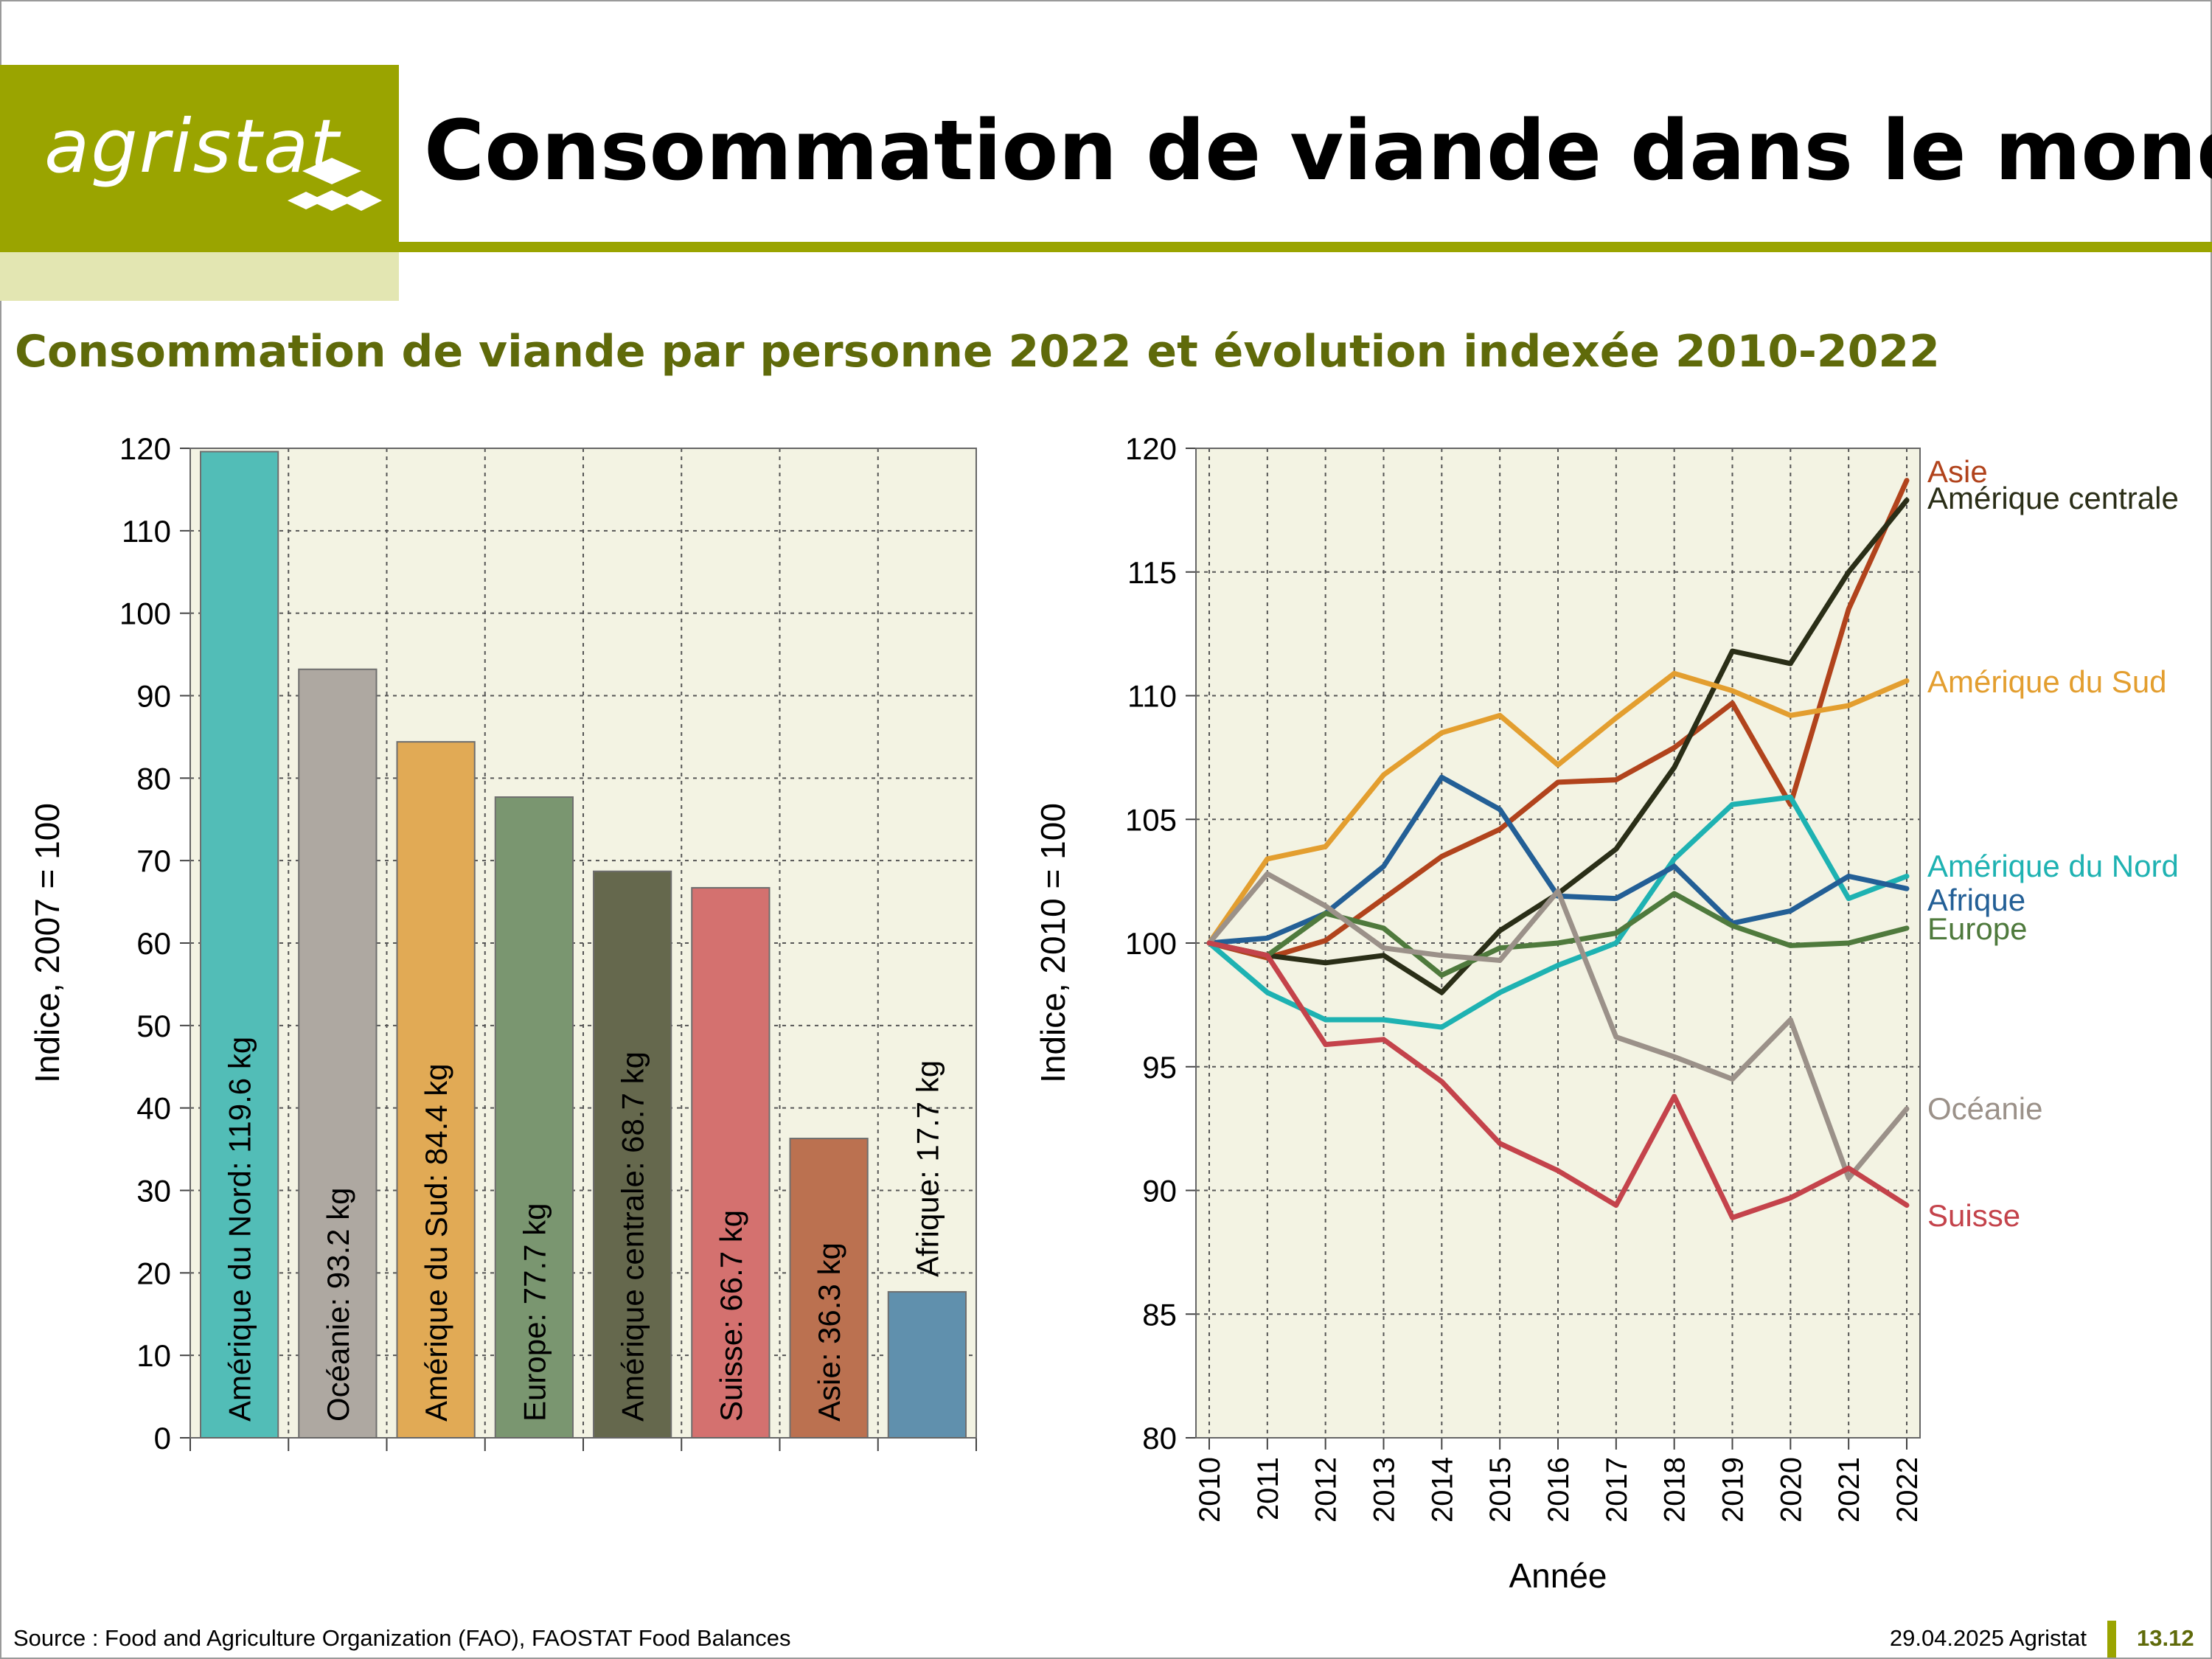 The width and height of the screenshot is (2212, 1659). Describe the element at coordinates (153, 1273) in the screenshot. I see `bar-y-tick-label: 20` at that location.